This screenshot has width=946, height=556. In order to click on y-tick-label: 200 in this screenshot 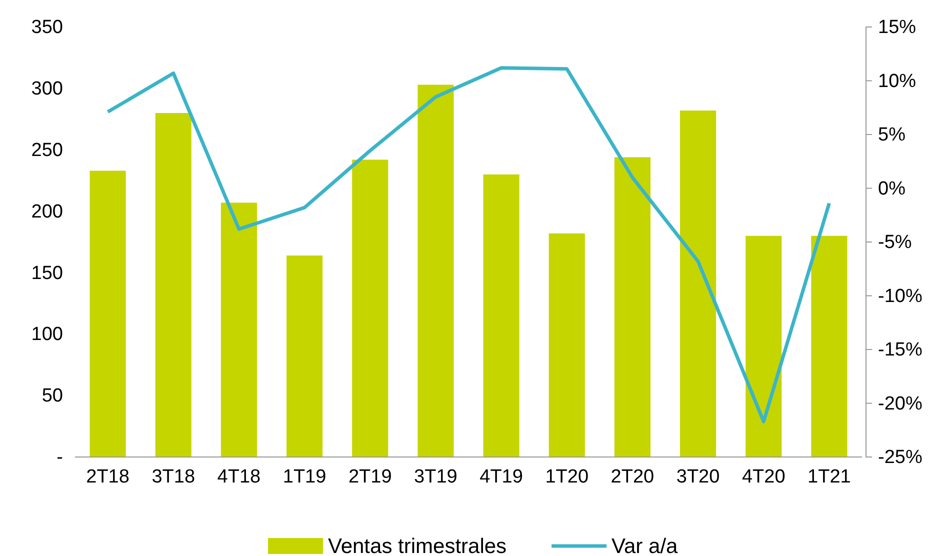, I will do `click(47, 211)`.